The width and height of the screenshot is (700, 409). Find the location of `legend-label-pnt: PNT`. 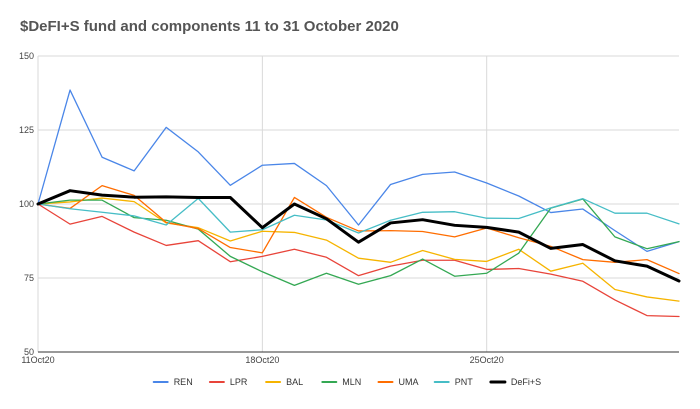

legend-label-pnt: PNT is located at coordinates (464, 382).